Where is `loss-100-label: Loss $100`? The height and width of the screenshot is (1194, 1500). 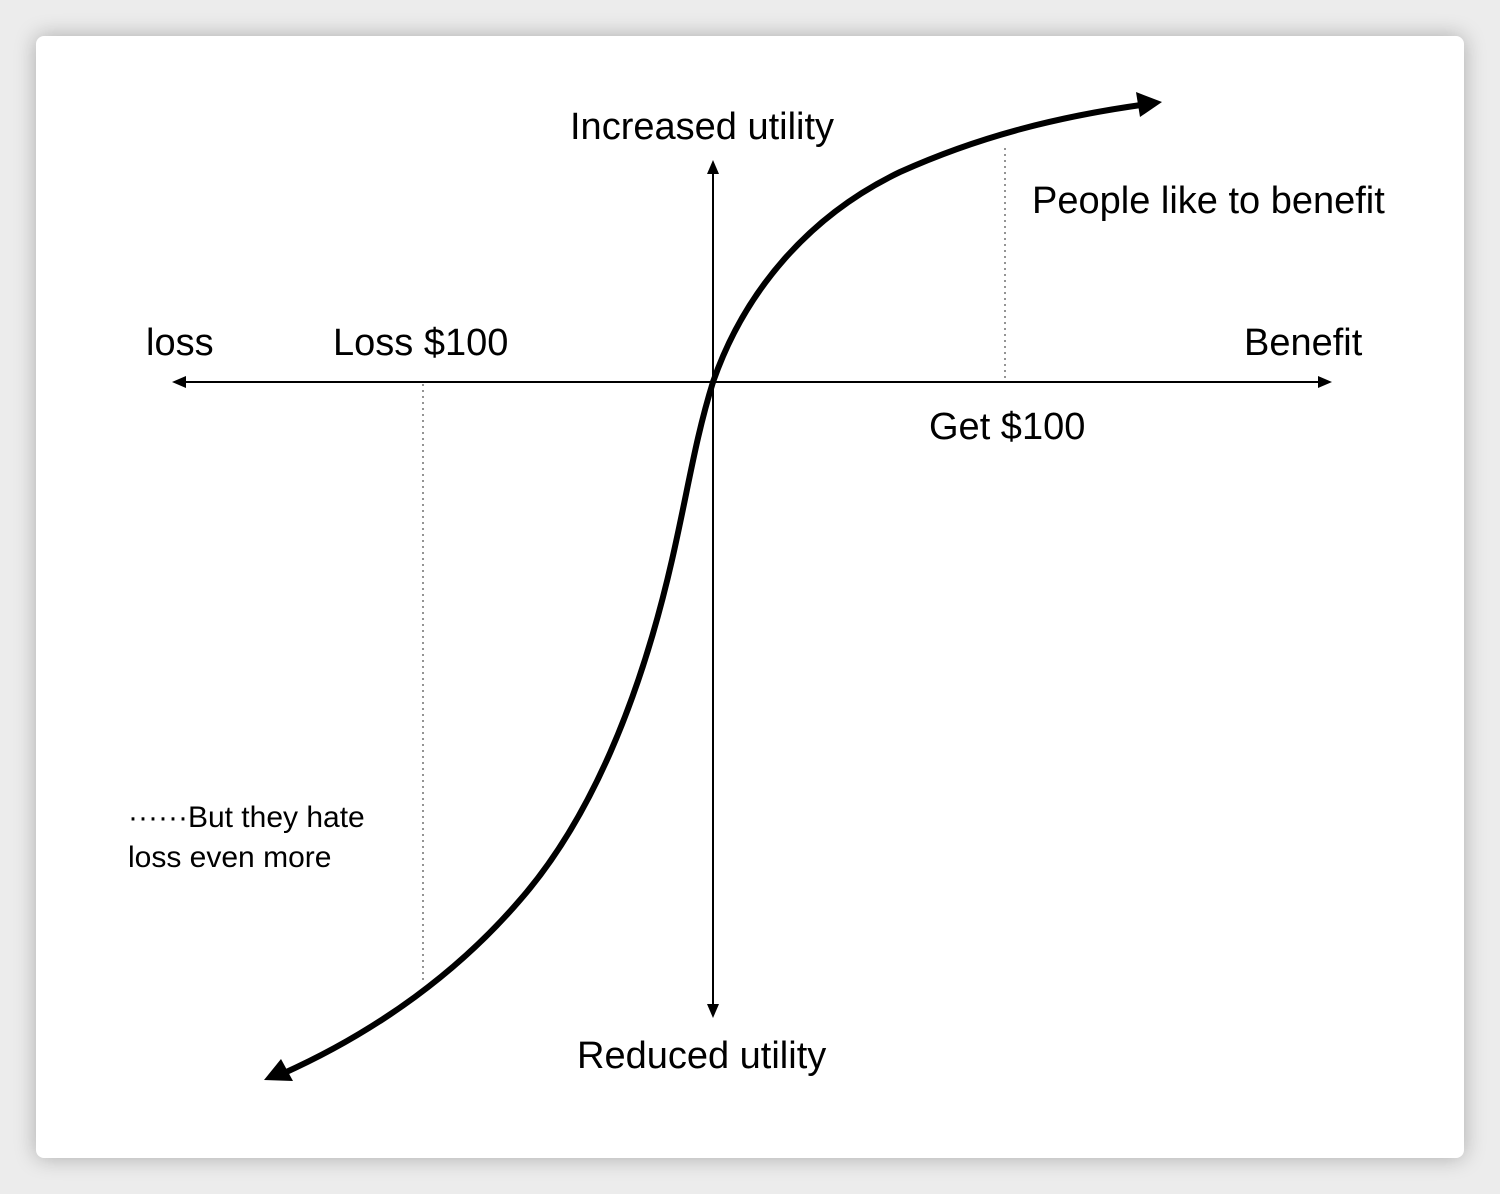 loss-100-label: Loss $100 is located at coordinates (421, 343).